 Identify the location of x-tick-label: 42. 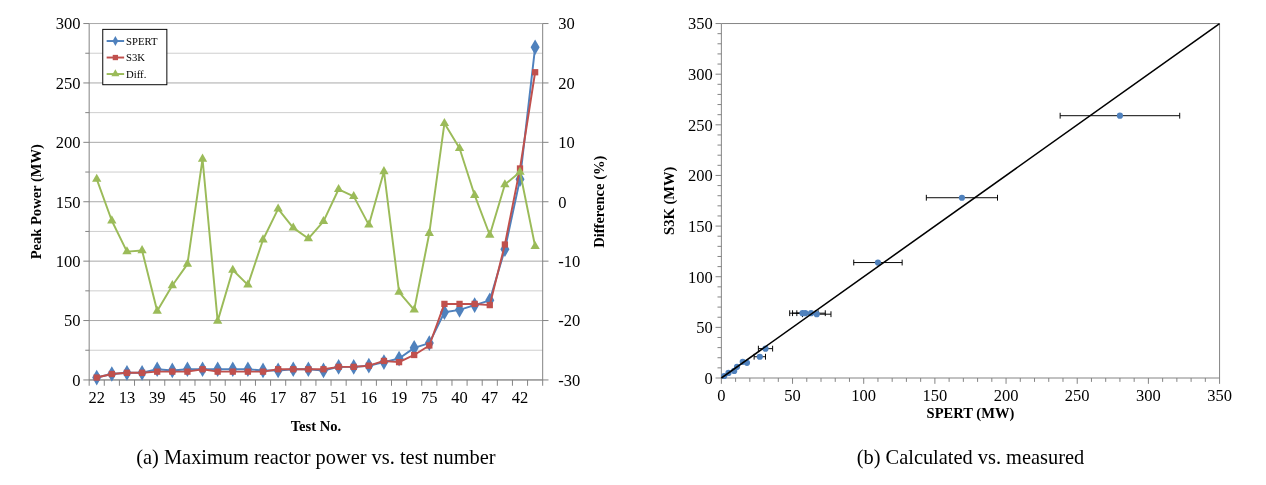
(520, 398).